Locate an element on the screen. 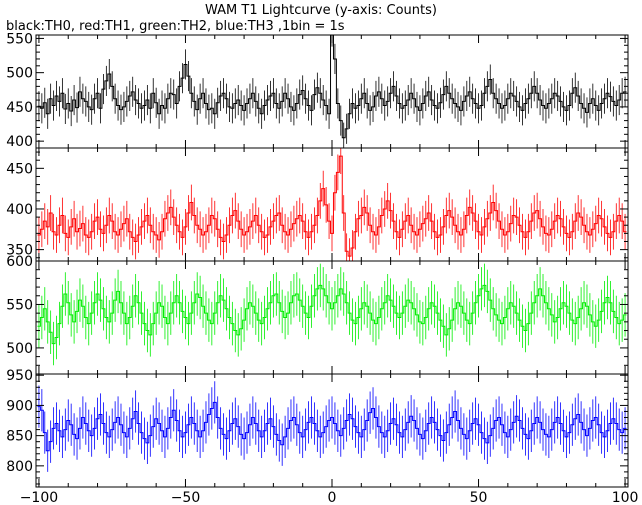 The image size is (642, 505). y-tick-label: 900 is located at coordinates (19, 406).